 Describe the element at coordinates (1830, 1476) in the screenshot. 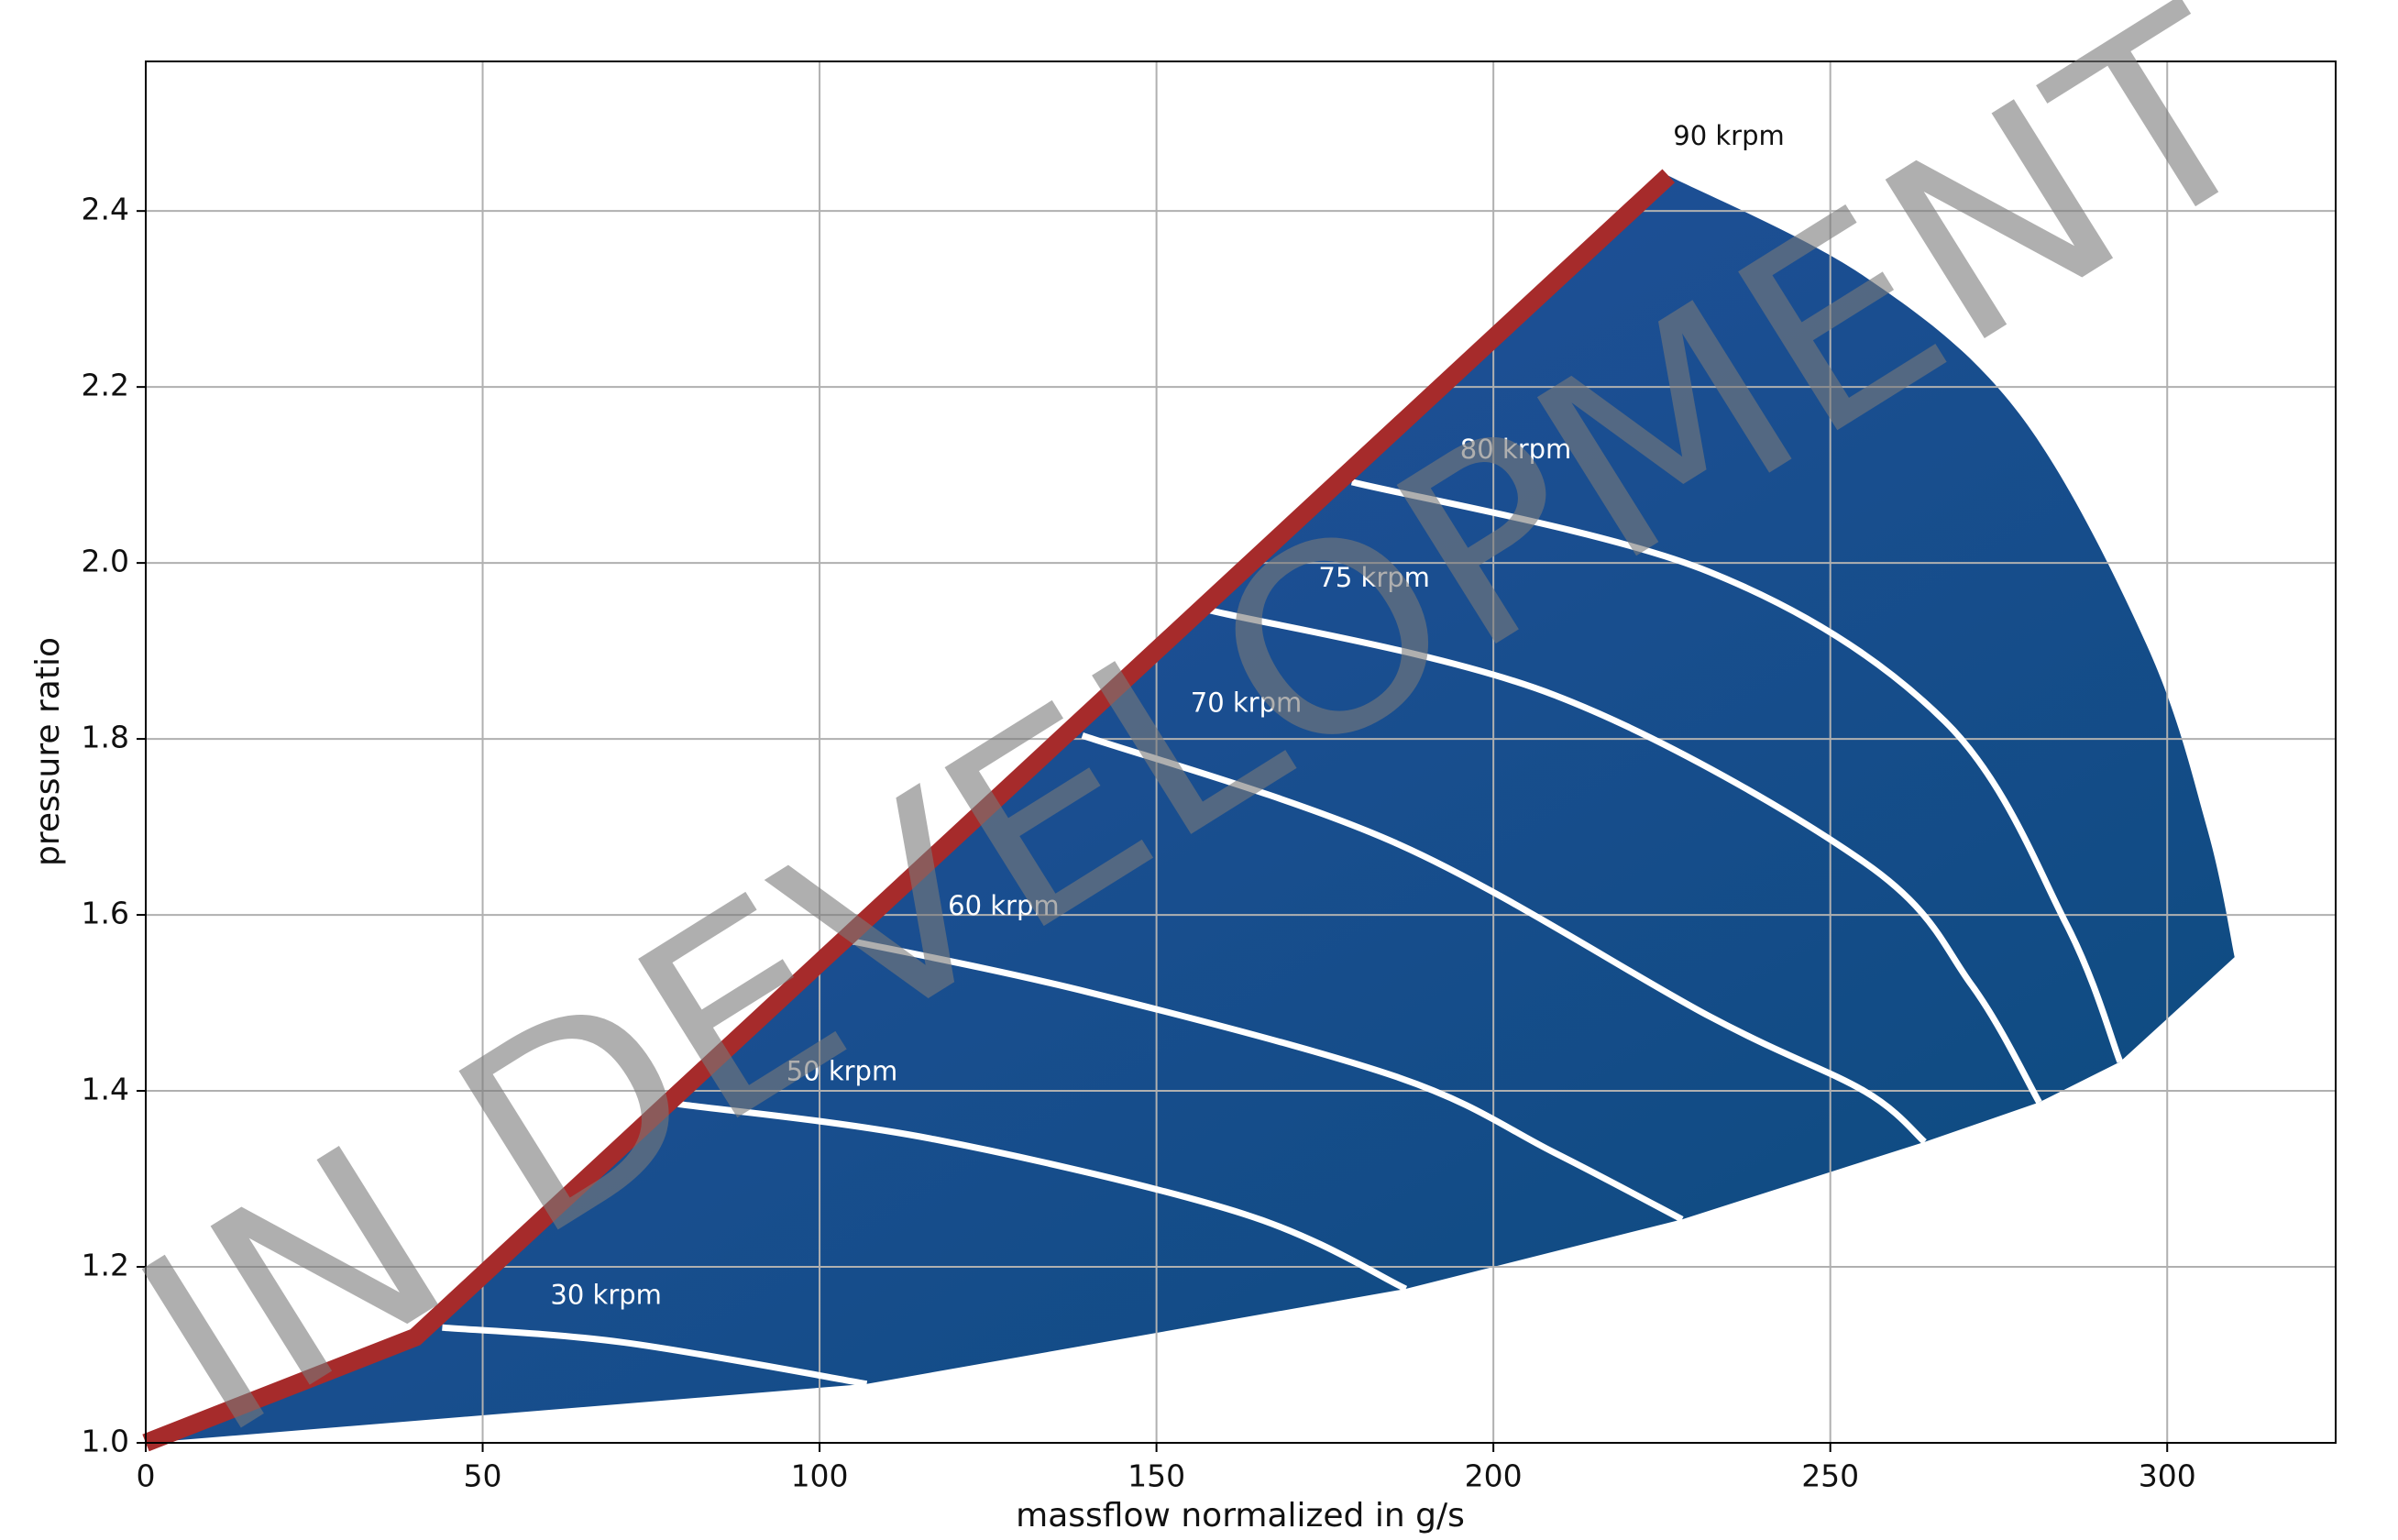

I see `x-tick-label: 250` at that location.